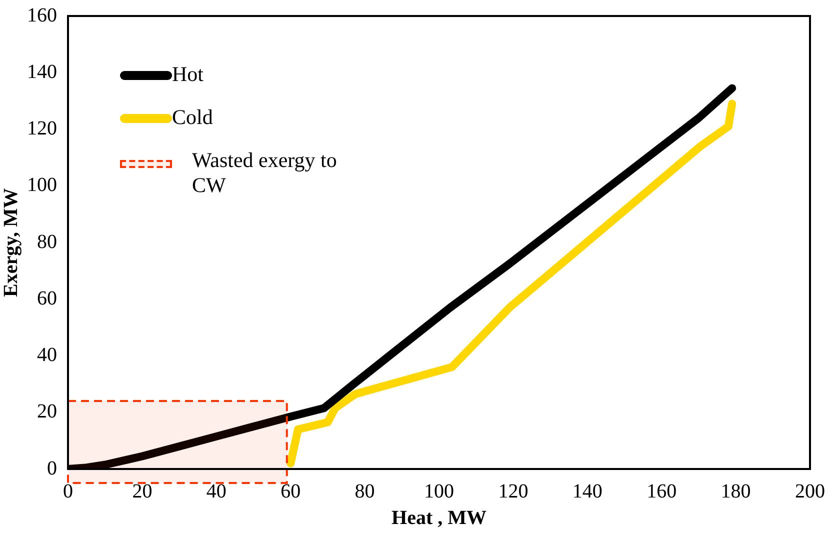 The image size is (836, 535). I want to click on x-tick-label: 100, so click(439, 491).